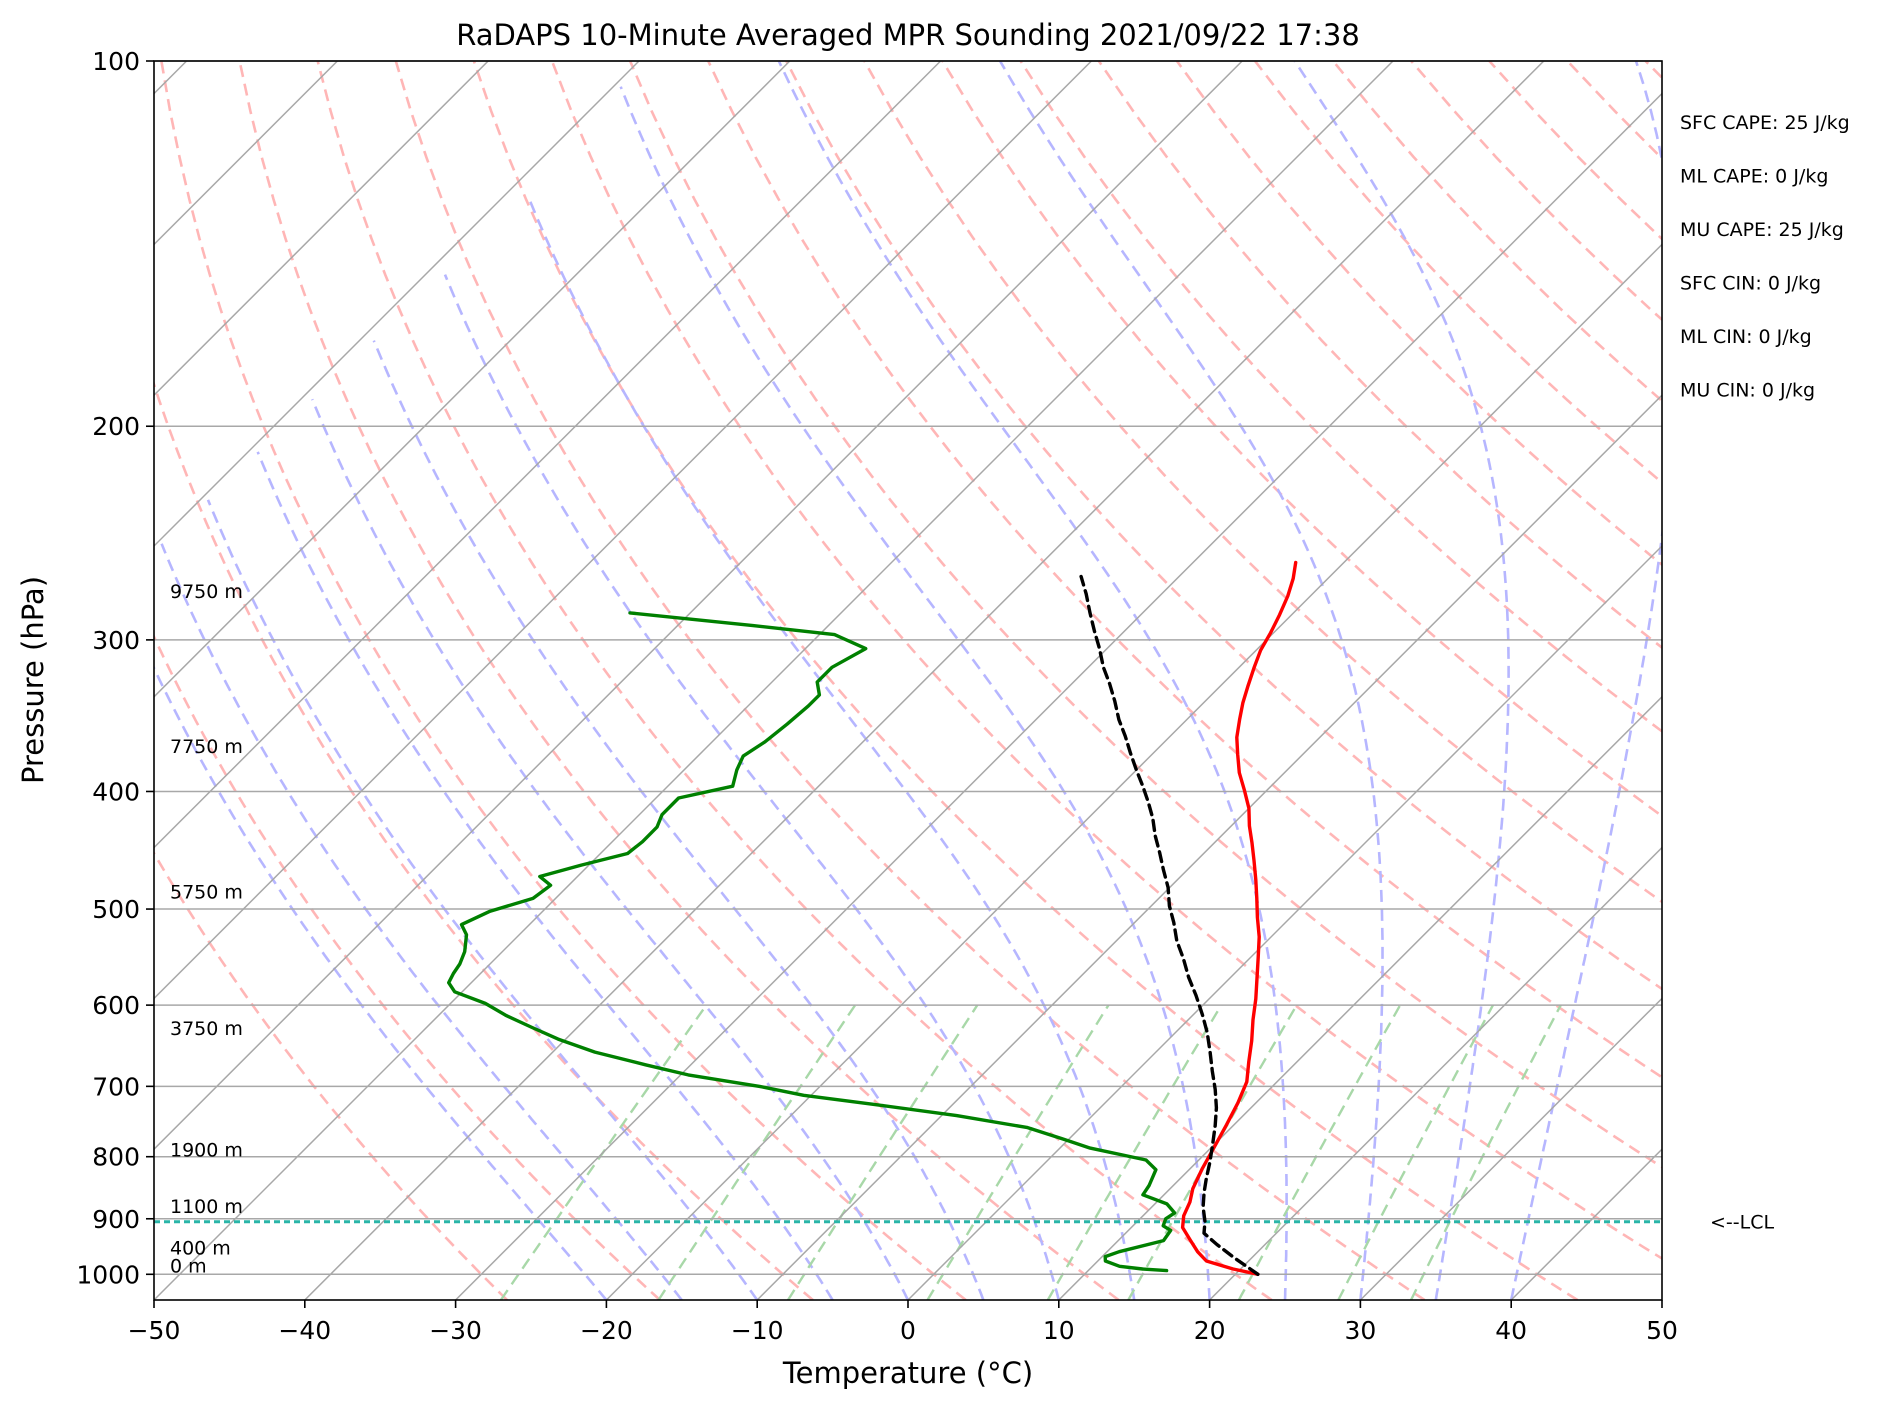  Describe the element at coordinates (188, 1267) in the screenshot. I see `height-label: 0 m` at that location.